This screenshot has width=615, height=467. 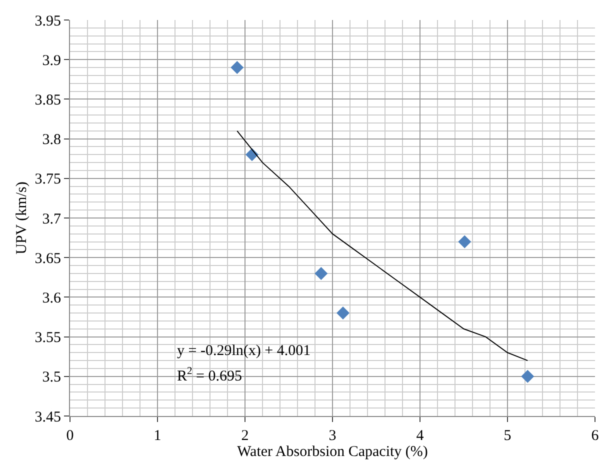 I want to click on y-tick-label: 3.85, so click(x=47, y=100).